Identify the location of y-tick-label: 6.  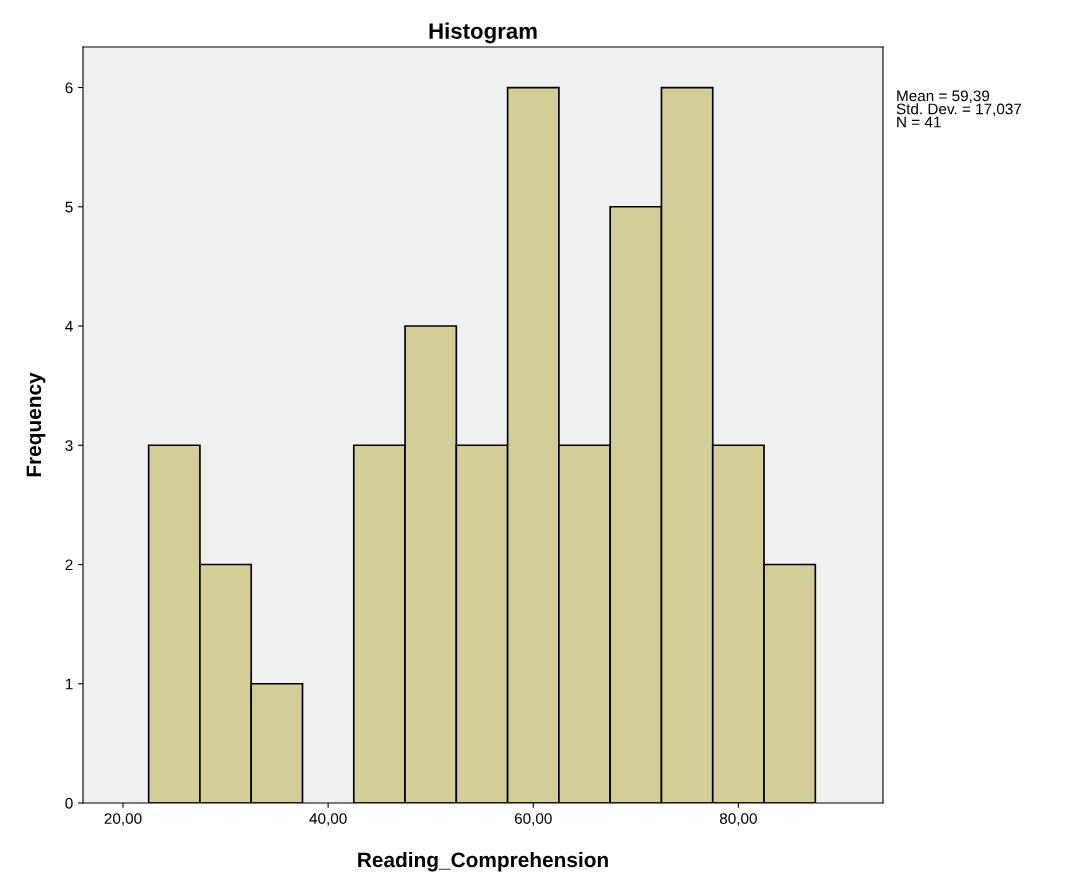
(69, 88).